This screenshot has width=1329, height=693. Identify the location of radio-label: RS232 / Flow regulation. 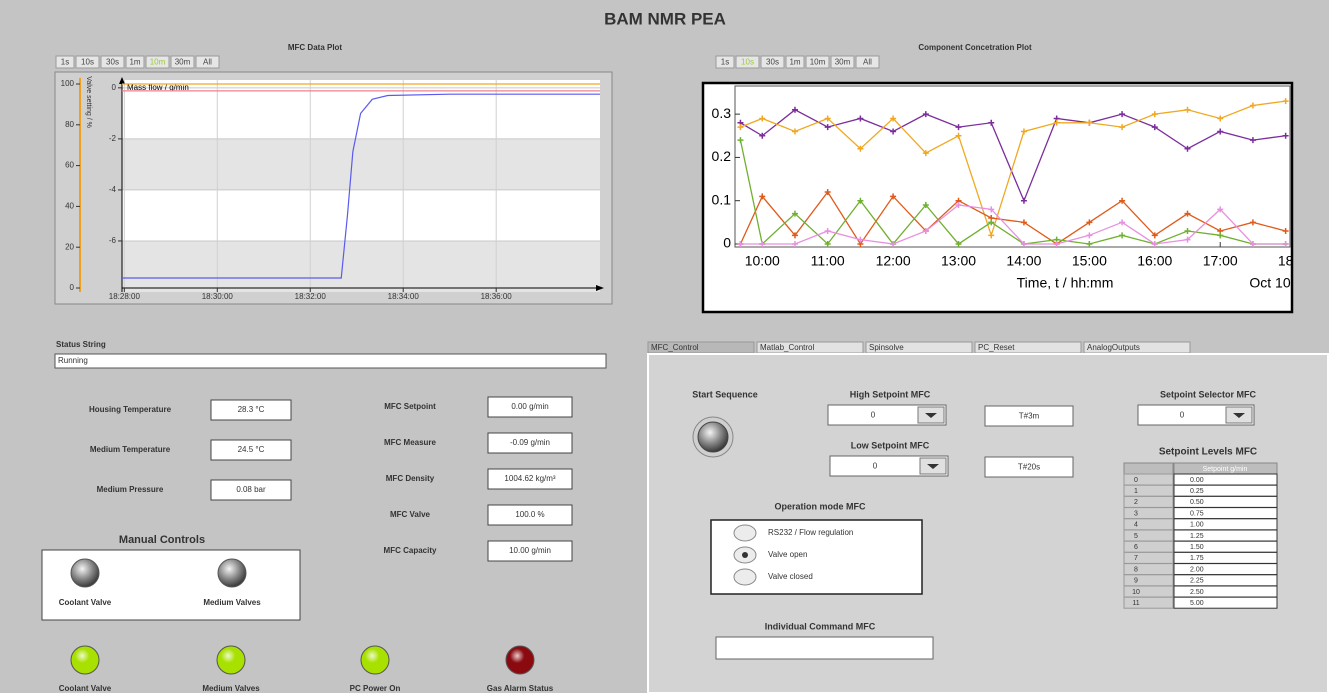
(810, 532).